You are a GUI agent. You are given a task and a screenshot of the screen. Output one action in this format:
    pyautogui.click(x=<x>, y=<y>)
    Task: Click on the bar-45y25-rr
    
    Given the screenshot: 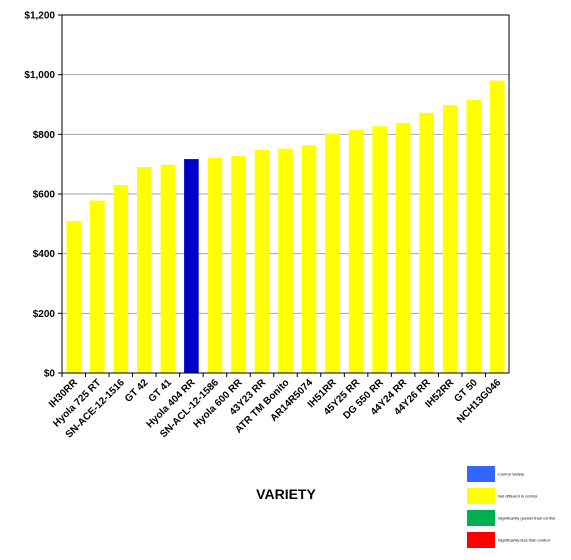 What is the action you would take?
    pyautogui.click(x=356, y=251)
    